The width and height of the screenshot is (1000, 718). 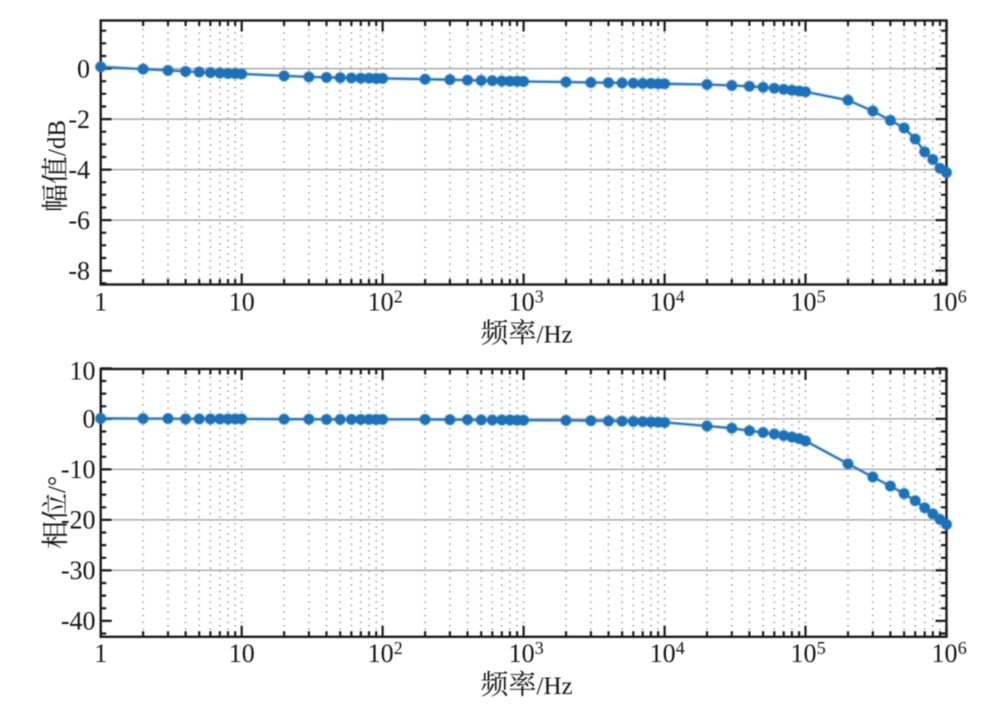 What do you see at coordinates (78, 469) in the screenshot?
I see `svg-text: -10` at bounding box center [78, 469].